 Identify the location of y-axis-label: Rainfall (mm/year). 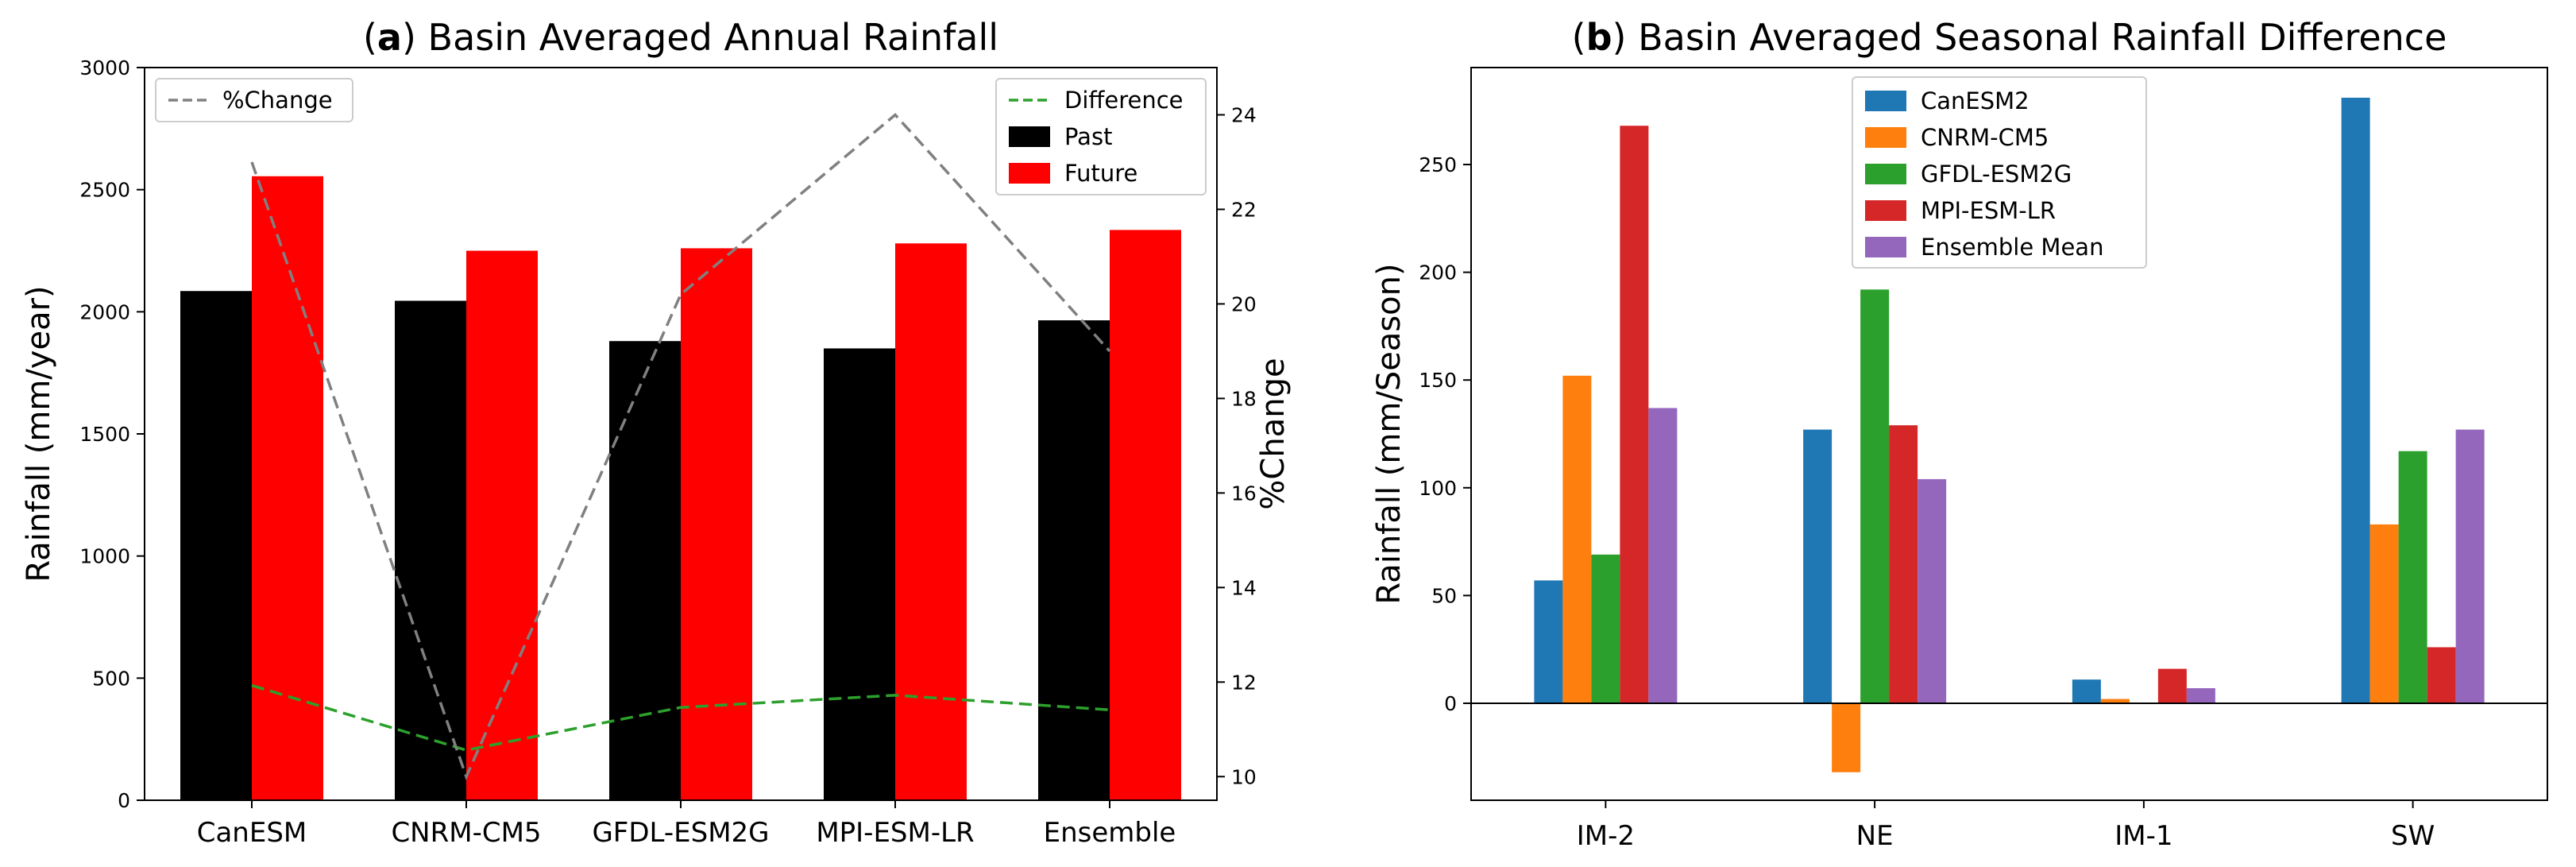
(39, 433).